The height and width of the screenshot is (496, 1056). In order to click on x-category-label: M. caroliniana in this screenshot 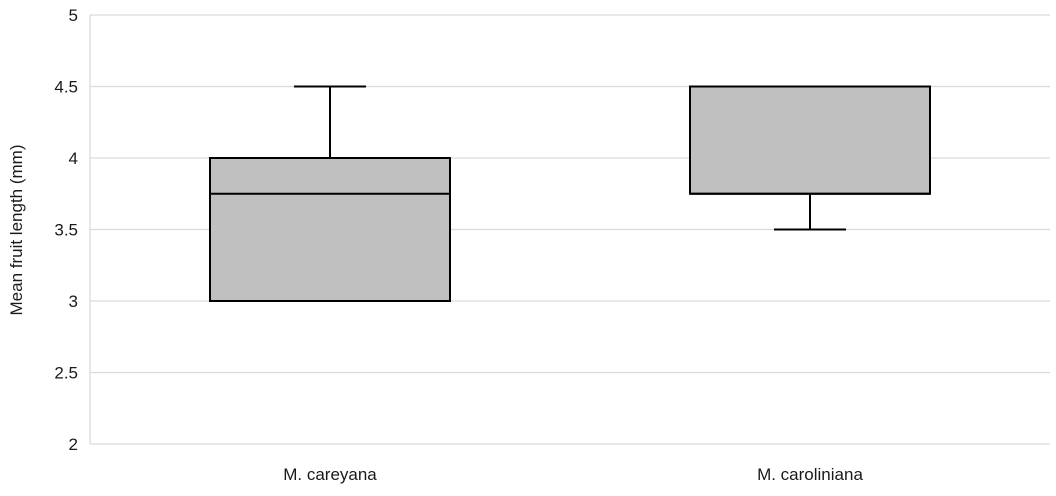, I will do `click(810, 474)`.